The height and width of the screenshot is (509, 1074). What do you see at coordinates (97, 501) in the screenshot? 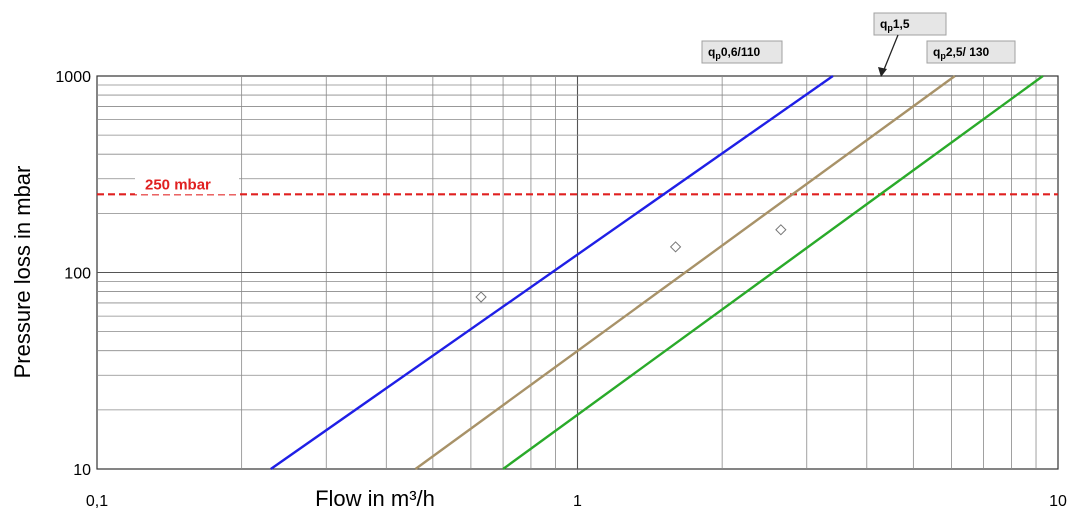
I see `x-tick-label: 0,1` at bounding box center [97, 501].